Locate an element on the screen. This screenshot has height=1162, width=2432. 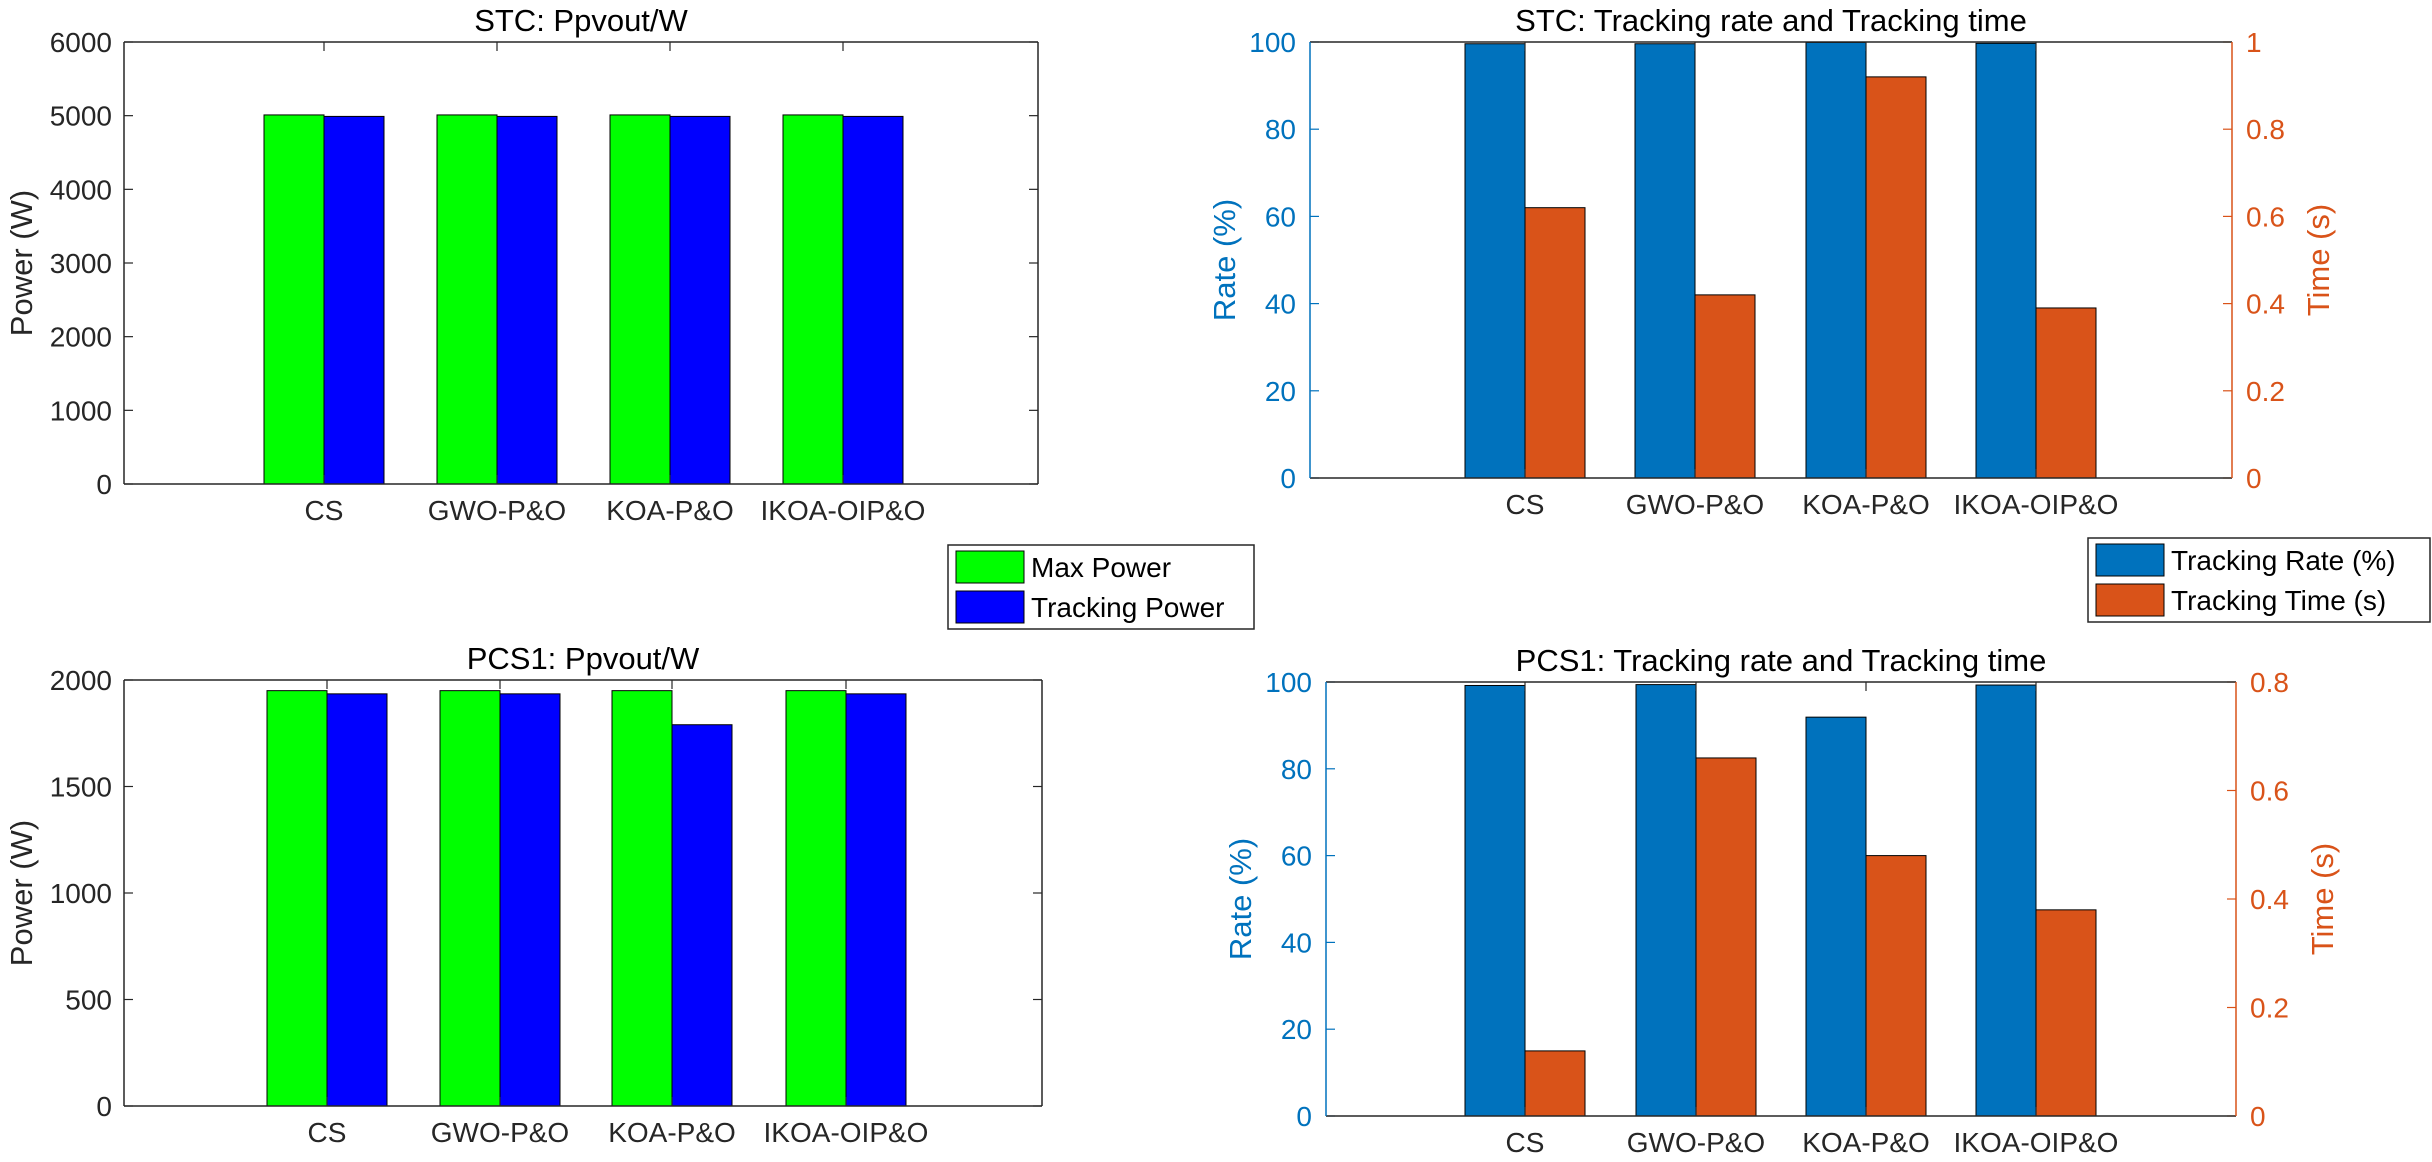
c2-y-right-label: Time (s) is located at coordinates (2318, 260).